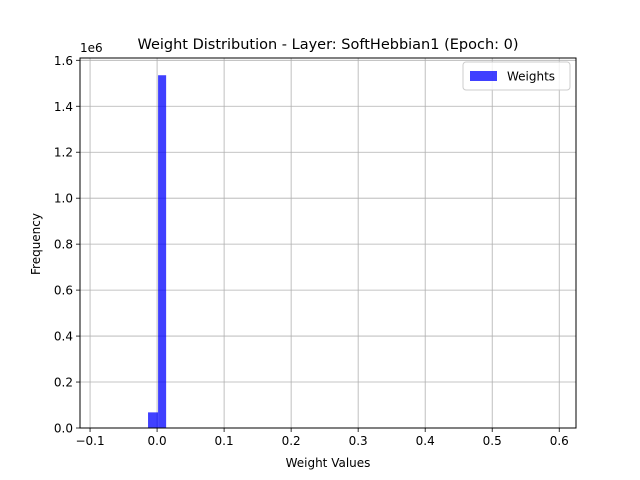 This screenshot has width=640, height=480. I want to click on x-tick-label: 0.5, so click(492, 441).